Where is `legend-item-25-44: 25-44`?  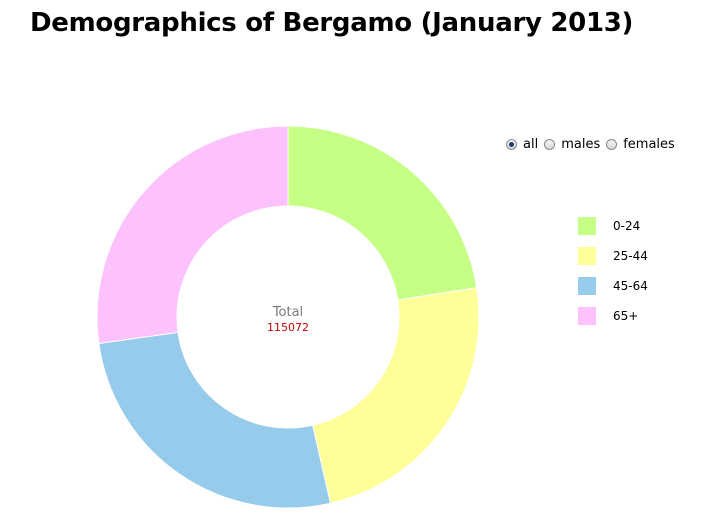
legend-item-25-44: 25-44 is located at coordinates (613, 256).